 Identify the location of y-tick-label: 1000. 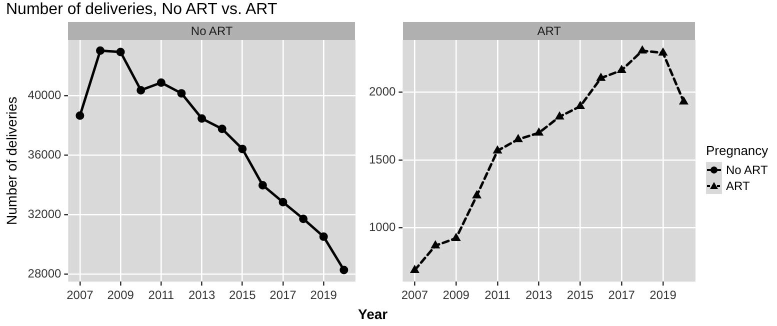
(382, 227).